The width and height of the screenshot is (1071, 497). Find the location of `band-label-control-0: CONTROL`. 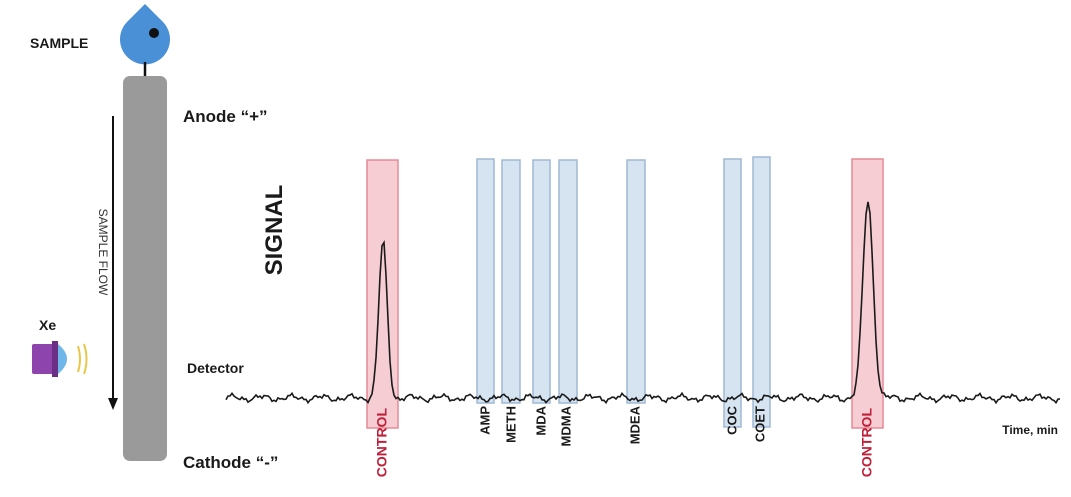

band-label-control-0: CONTROL is located at coordinates (382, 443).